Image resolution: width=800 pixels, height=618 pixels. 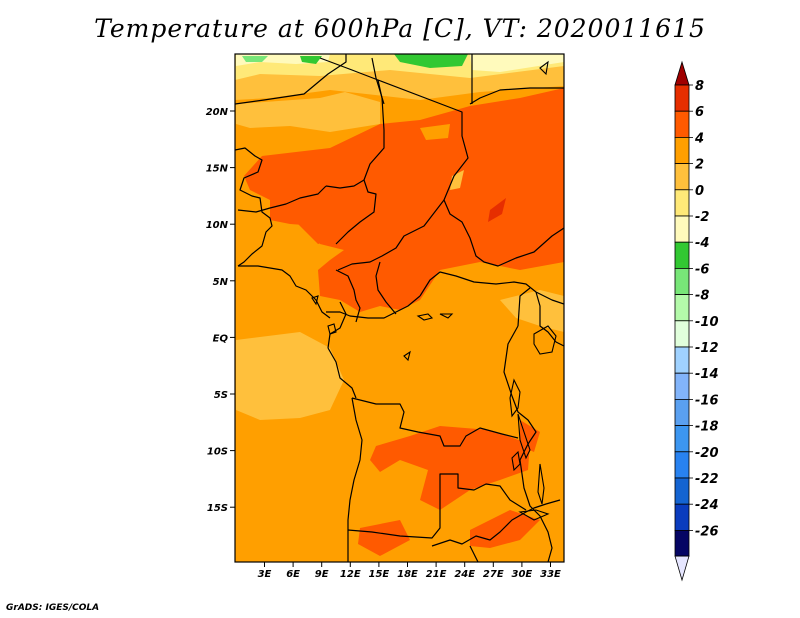 I want to click on colorbar-over-arrow, so click(x=682, y=73).